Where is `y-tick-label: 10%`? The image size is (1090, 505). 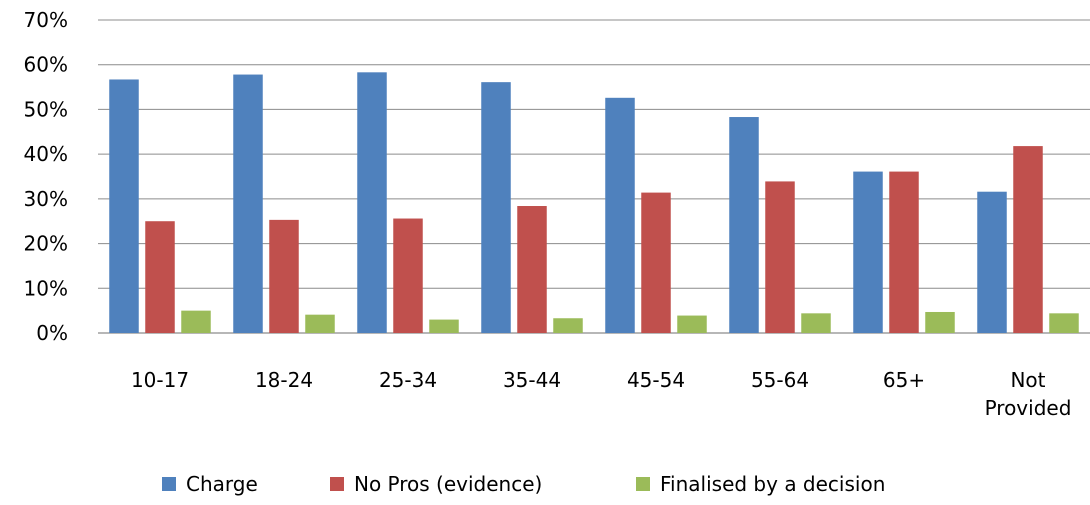
y-tick-label: 10% is located at coordinates (46, 288).